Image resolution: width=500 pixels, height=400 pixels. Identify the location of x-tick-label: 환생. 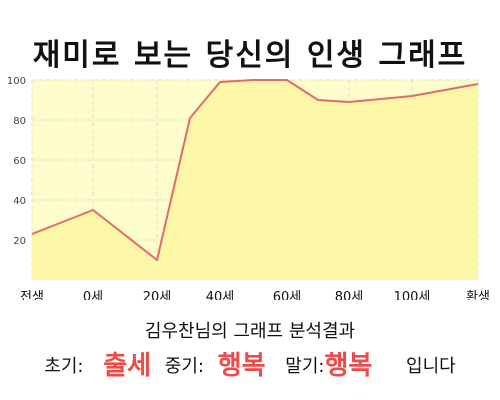
(478, 295).